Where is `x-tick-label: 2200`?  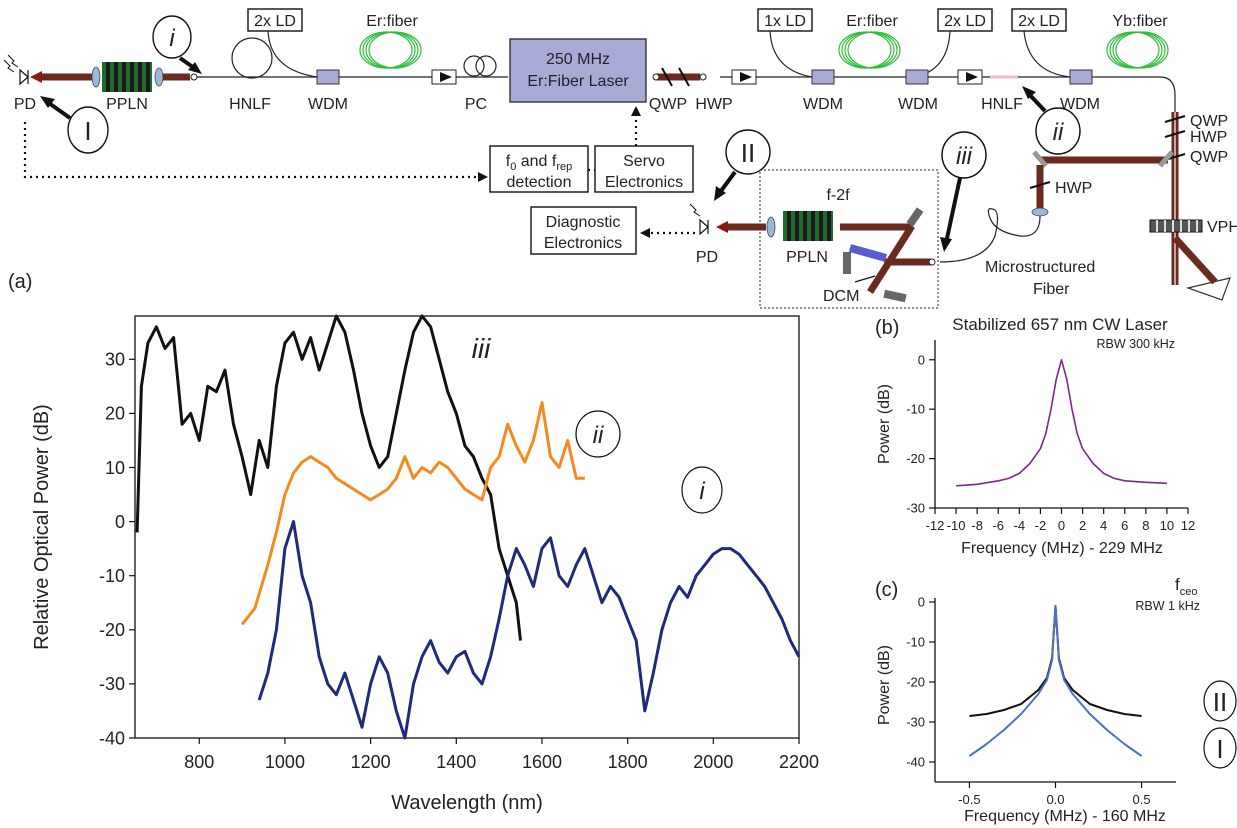
x-tick-label: 2200 is located at coordinates (799, 762).